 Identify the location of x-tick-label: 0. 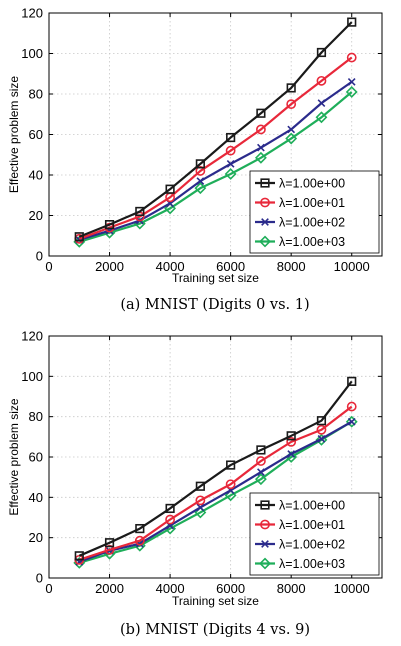
(48, 588).